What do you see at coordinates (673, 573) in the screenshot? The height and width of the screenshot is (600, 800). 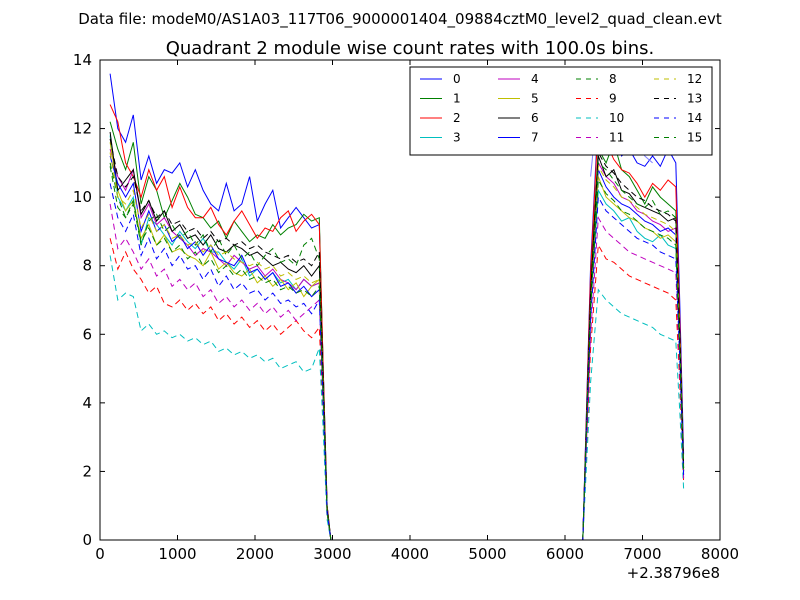 I see `x-offset-label: +2.38796e8` at bounding box center [673, 573].